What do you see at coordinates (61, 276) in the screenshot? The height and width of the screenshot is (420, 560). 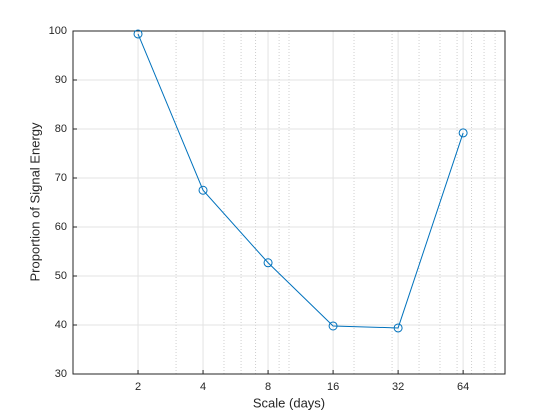 I see `y-tick-label: 50` at bounding box center [61, 276].